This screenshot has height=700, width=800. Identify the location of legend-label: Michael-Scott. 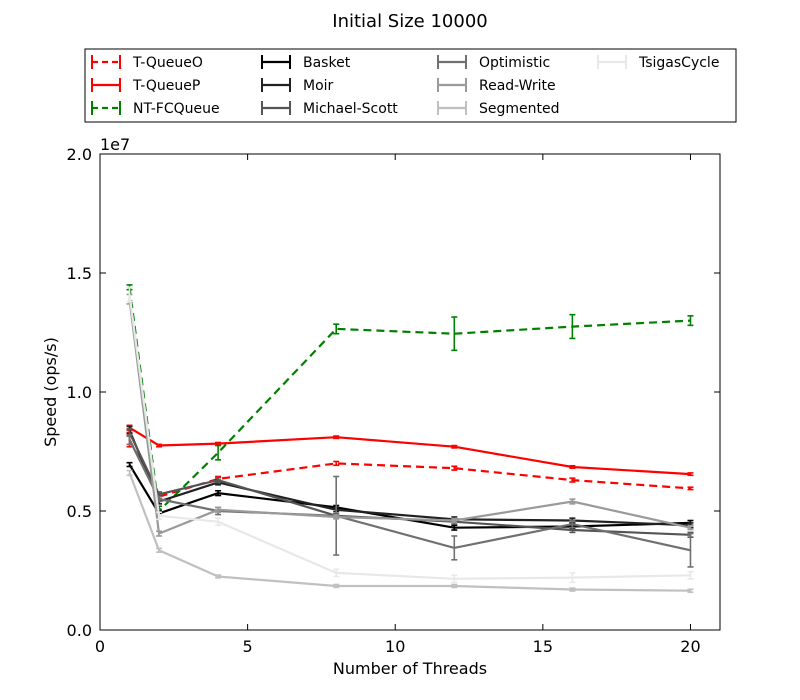
(350, 109).